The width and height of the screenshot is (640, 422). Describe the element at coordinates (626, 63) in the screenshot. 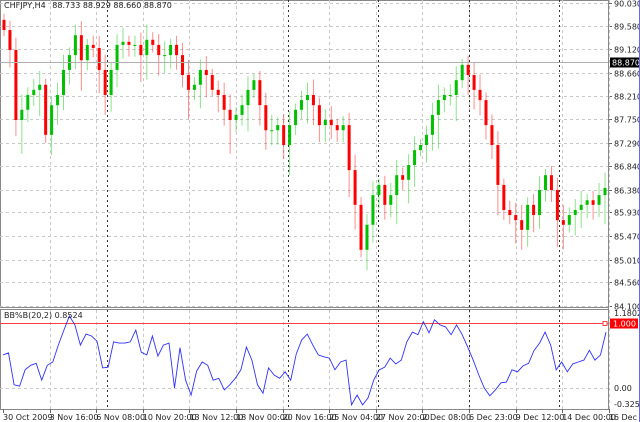

I see `current-price-label: 88.870` at that location.